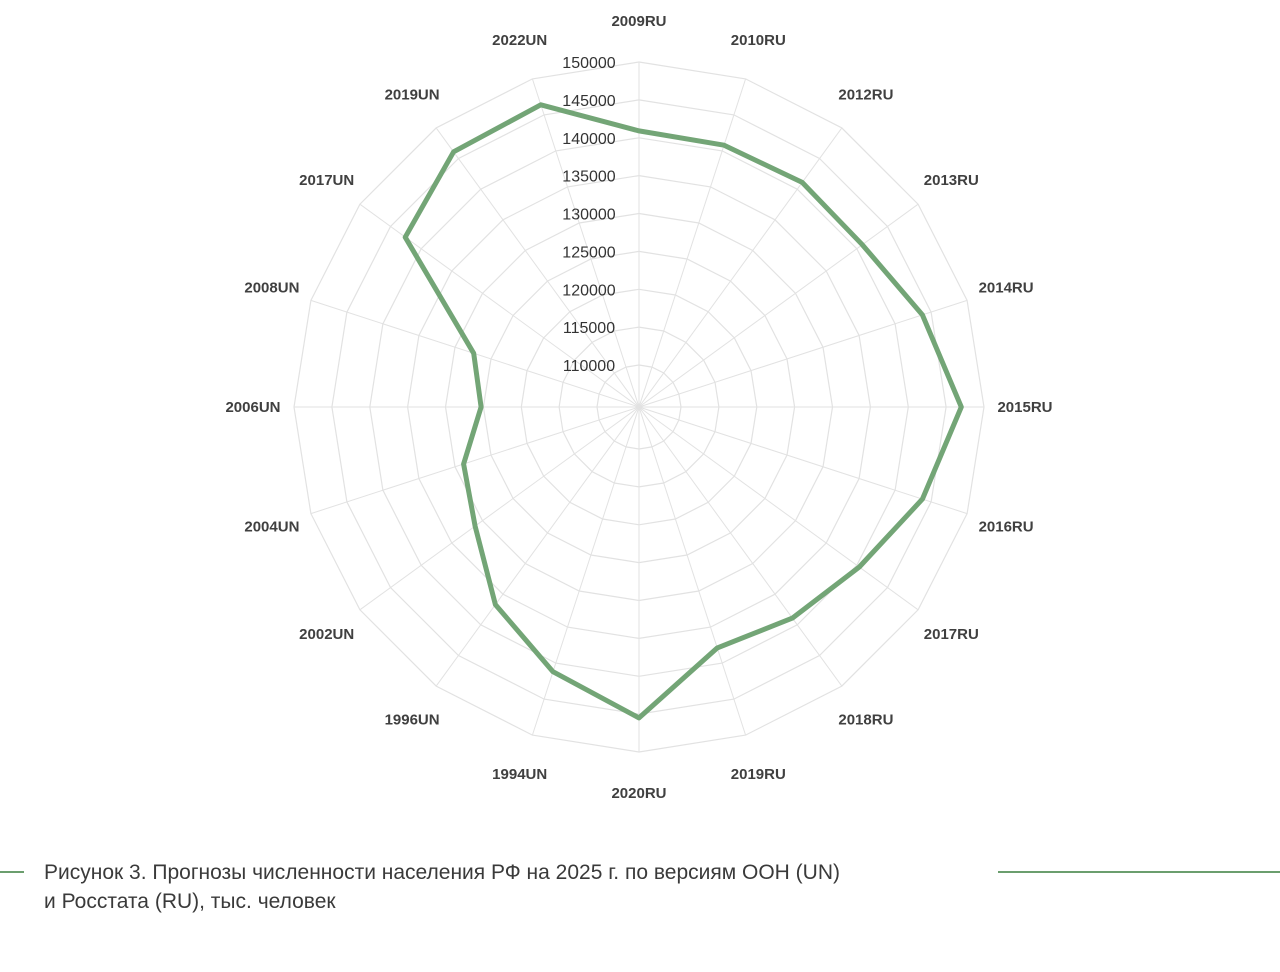  What do you see at coordinates (1006, 288) in the screenshot?
I see `category-label: 2014RU` at bounding box center [1006, 288].